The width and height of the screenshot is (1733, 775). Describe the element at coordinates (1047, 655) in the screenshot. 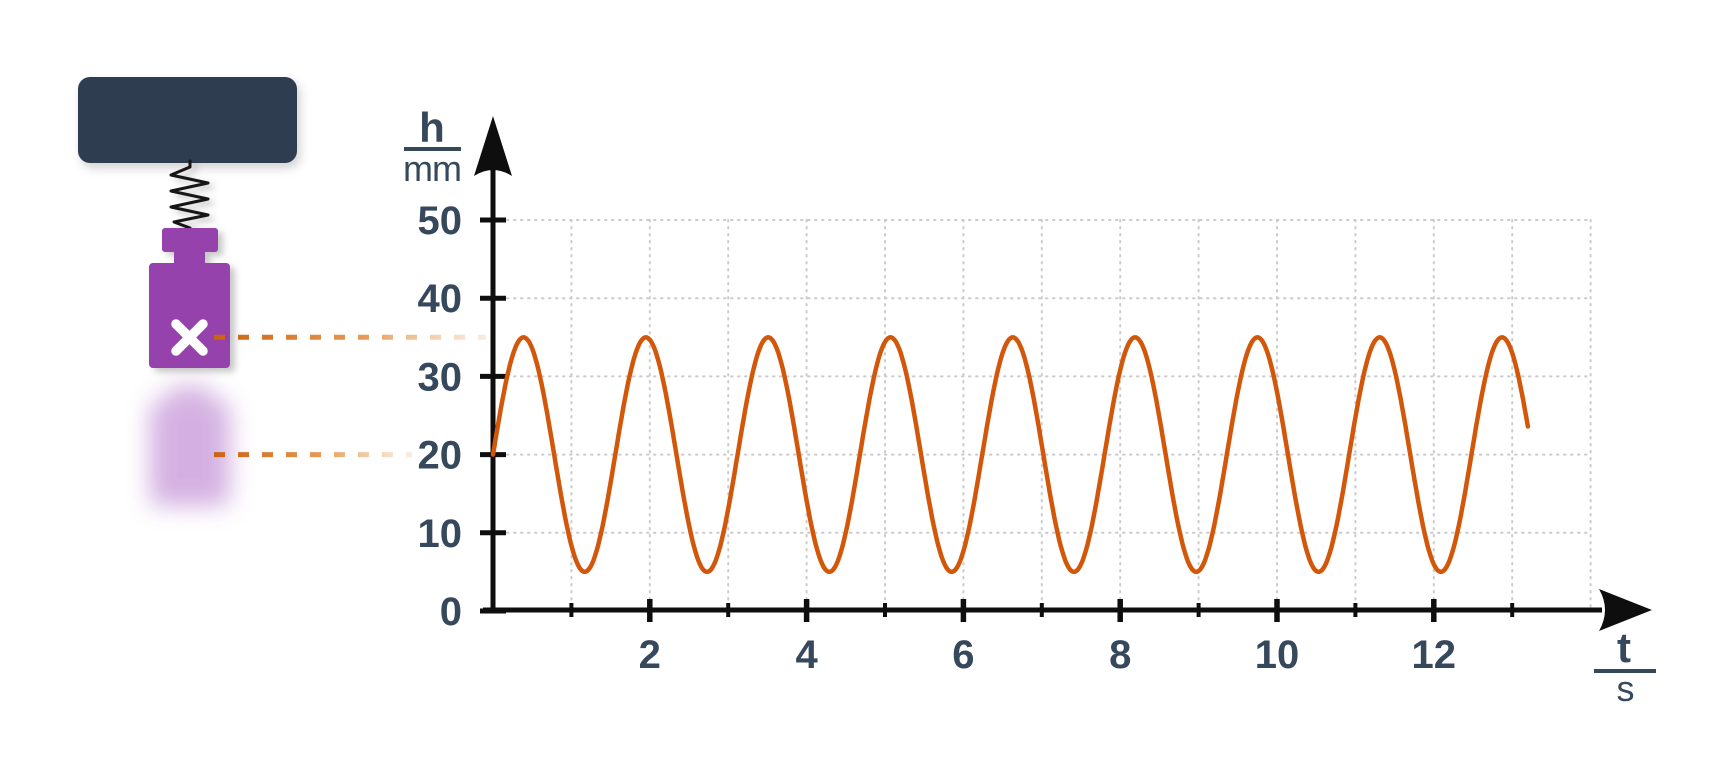

I see `x-tick-labels: 2 4 6 8 10 12` at that location.